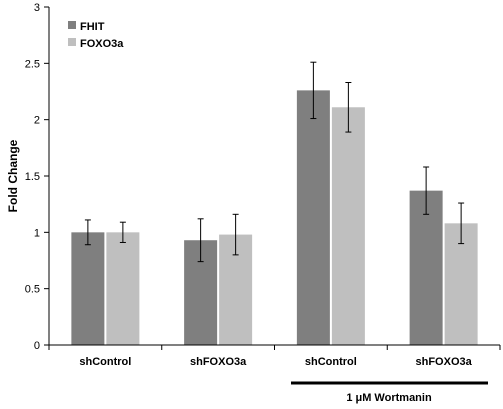 The height and width of the screenshot is (409, 503). I want to click on legend-label: FOXO3a, so click(102, 44).